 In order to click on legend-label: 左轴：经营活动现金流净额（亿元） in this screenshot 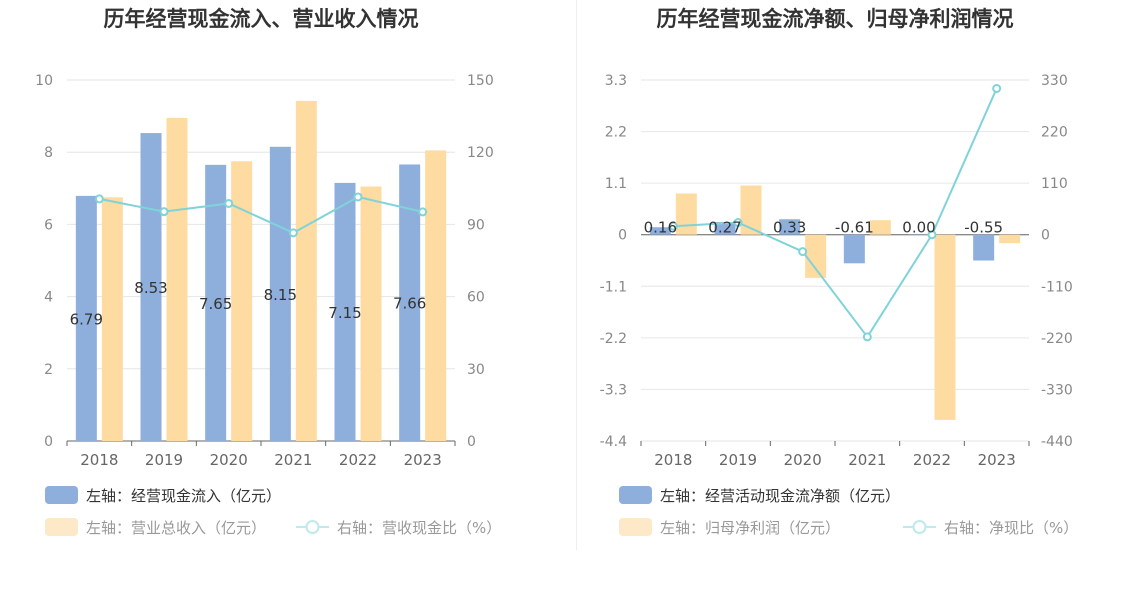, I will do `click(780, 496)`.